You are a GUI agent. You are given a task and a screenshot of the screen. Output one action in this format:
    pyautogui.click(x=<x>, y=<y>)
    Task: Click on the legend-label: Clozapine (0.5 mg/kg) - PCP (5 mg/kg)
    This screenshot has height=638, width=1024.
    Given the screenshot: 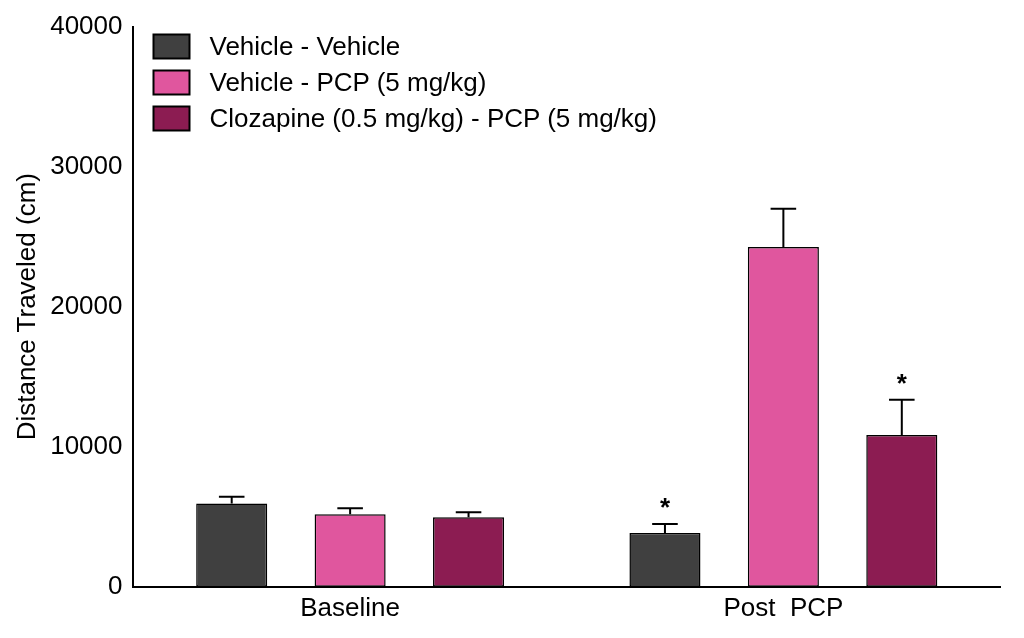 What is the action you would take?
    pyautogui.click(x=433, y=117)
    